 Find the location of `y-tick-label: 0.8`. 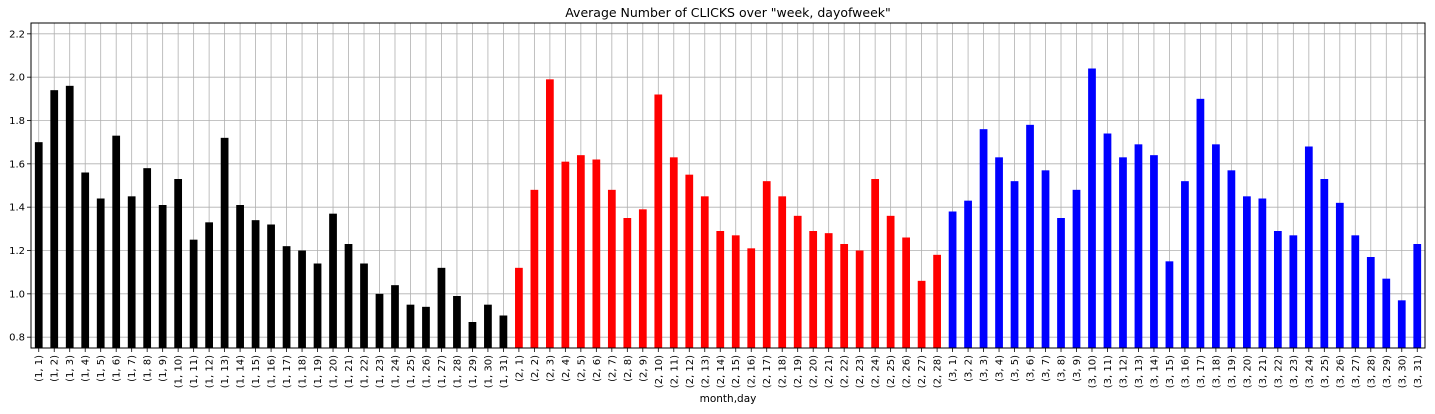

y-tick-label: 0.8 is located at coordinates (17, 338).